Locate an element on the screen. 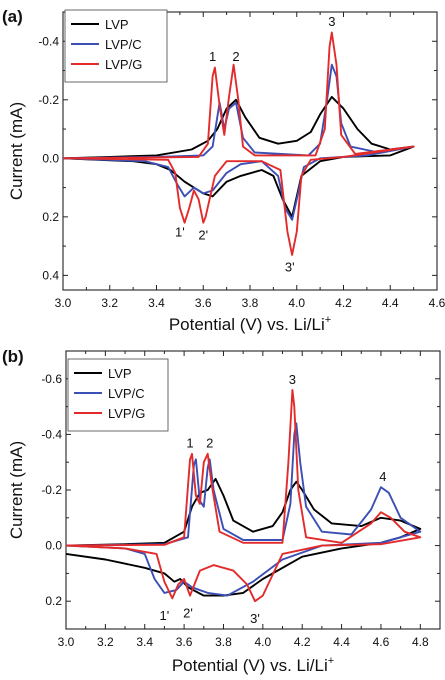  panel-label: (b) is located at coordinates (13, 356).